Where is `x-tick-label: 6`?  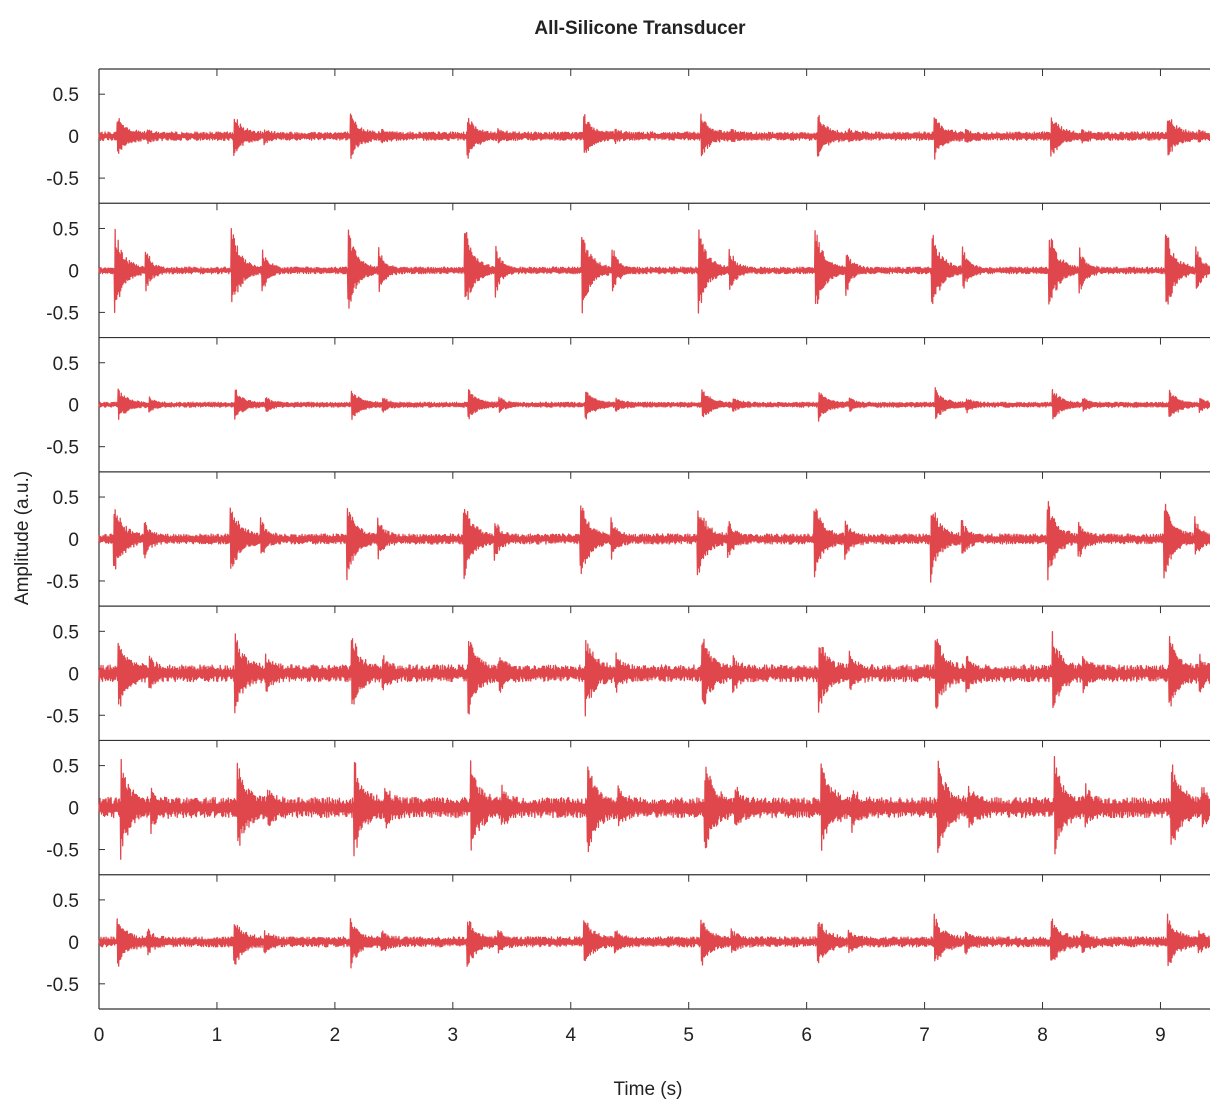
x-tick-label: 6 is located at coordinates (806, 1035).